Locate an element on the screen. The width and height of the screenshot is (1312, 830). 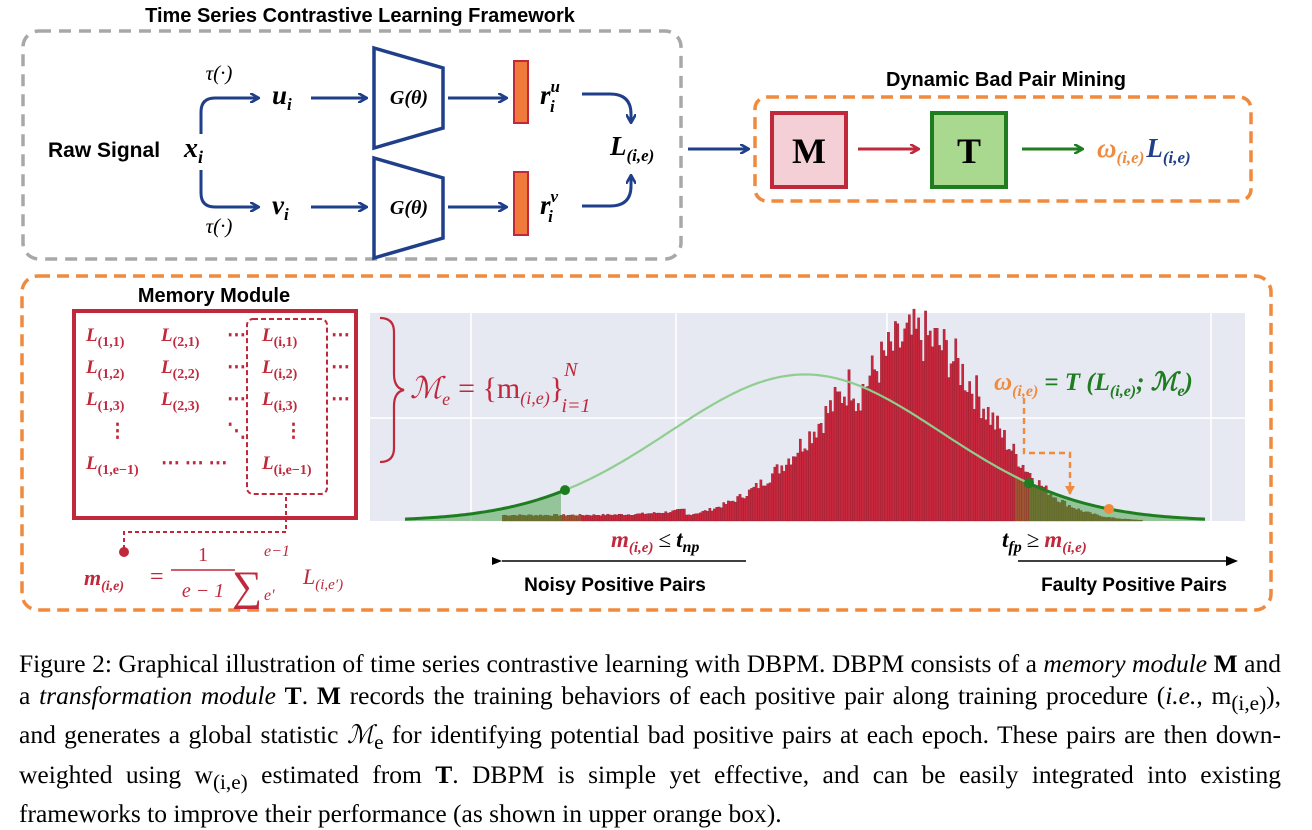
dbpm-box is located at coordinates (1003, 149).